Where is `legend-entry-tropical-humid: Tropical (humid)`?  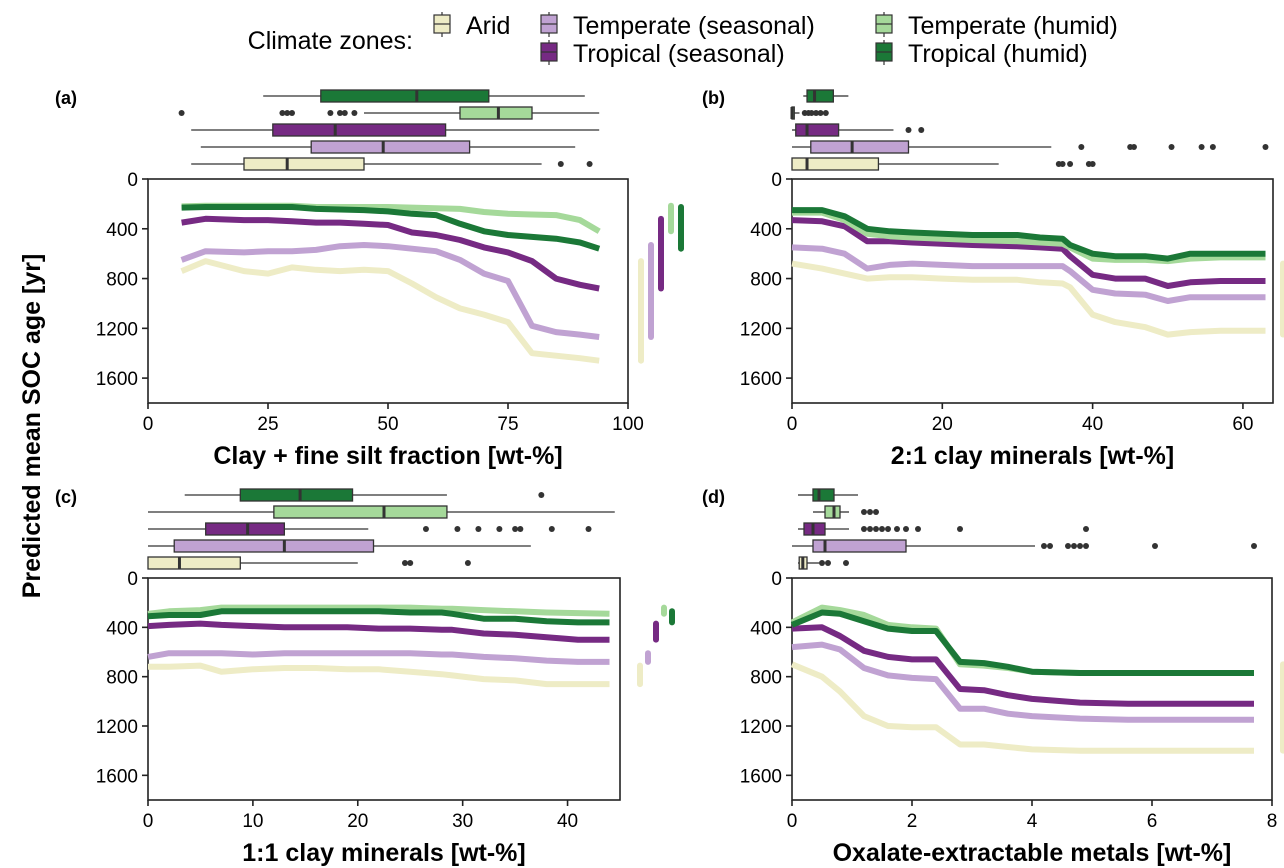 legend-entry-tropical-humid: Tropical (humid) is located at coordinates (981, 54).